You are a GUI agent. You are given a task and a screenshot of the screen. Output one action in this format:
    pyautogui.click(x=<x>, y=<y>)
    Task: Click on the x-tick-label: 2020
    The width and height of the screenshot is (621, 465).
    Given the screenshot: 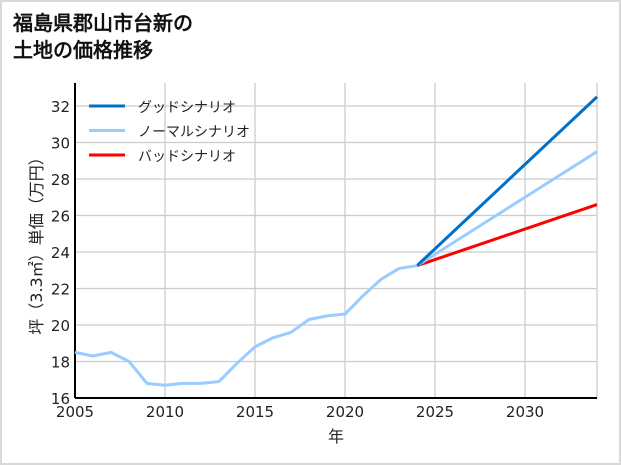 What is the action you would take?
    pyautogui.click(x=345, y=412)
    